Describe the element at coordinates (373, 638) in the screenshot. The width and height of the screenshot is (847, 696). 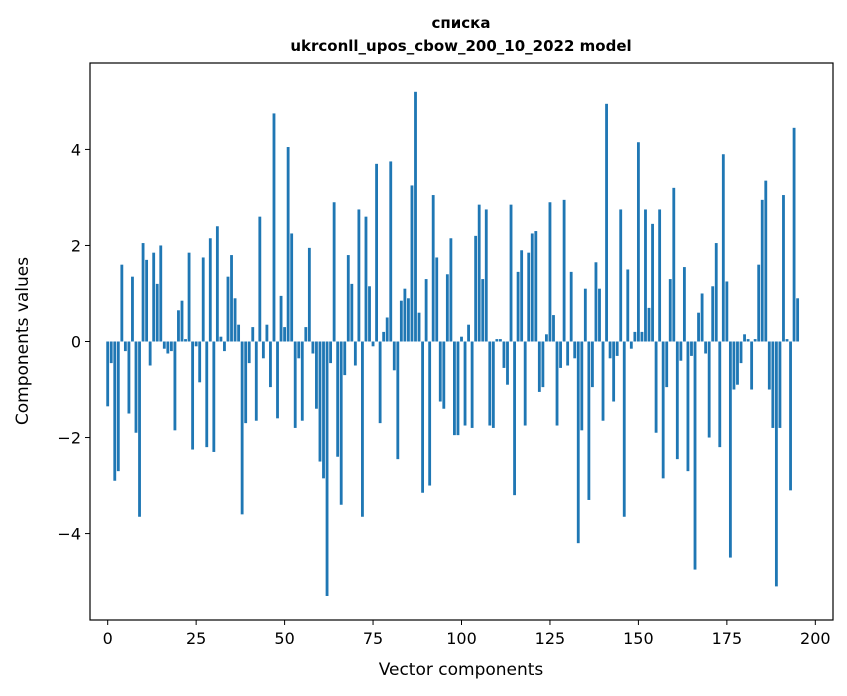
I see `x-tick-label: 75` at that location.